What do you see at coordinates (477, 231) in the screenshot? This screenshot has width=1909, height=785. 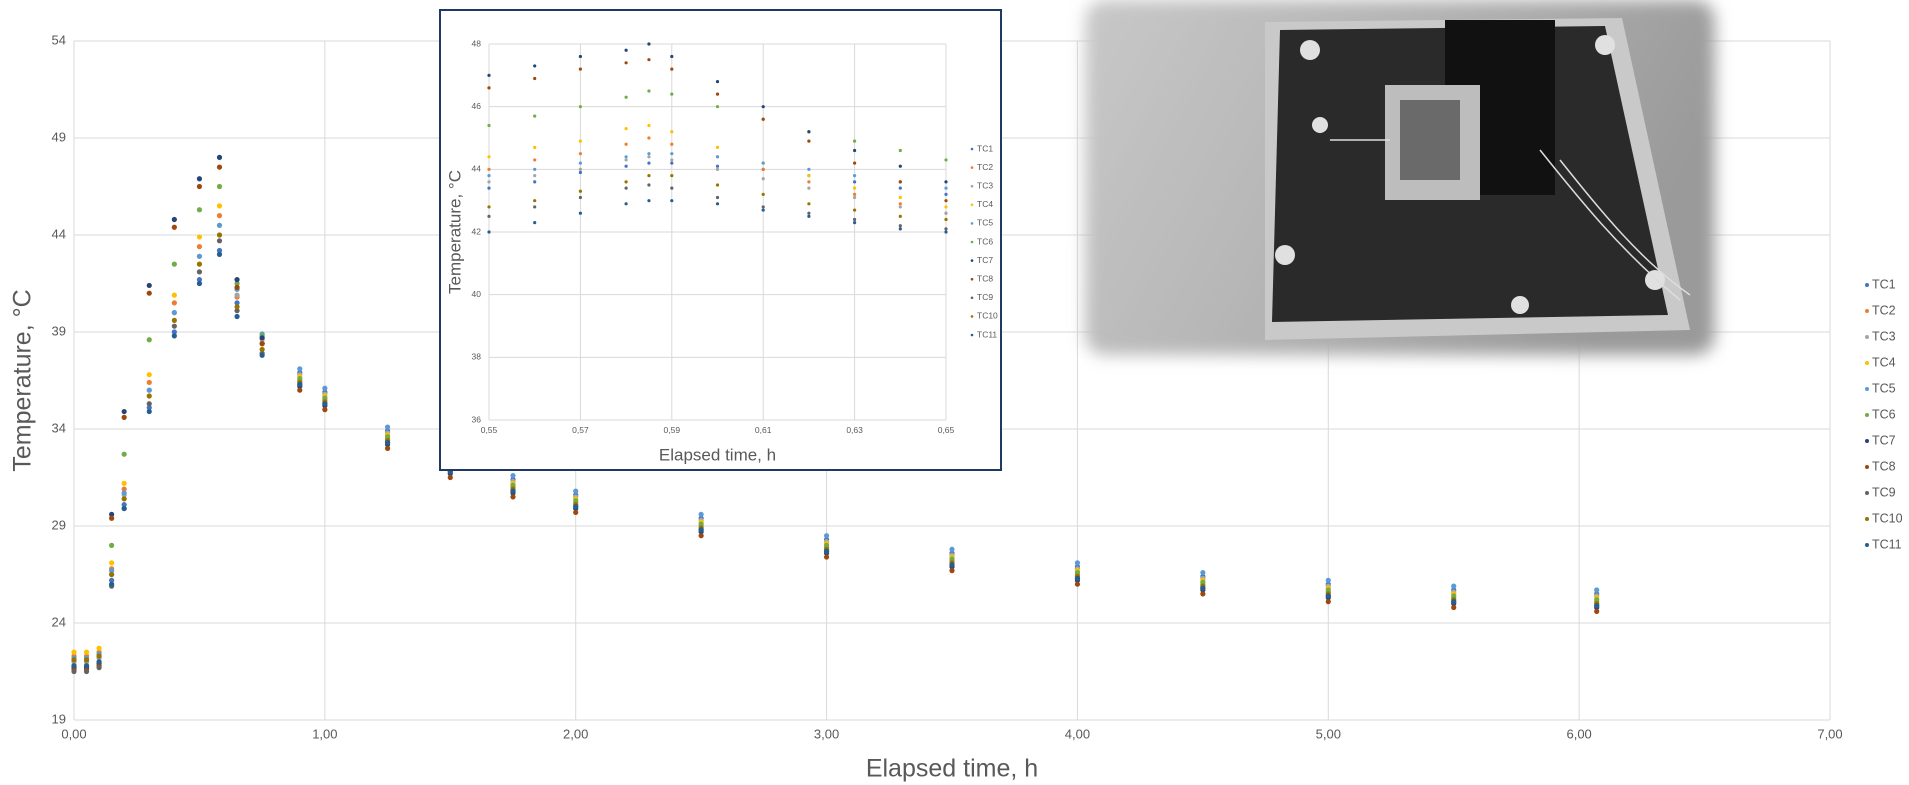 I see `y-tick-label: 42` at bounding box center [477, 231].